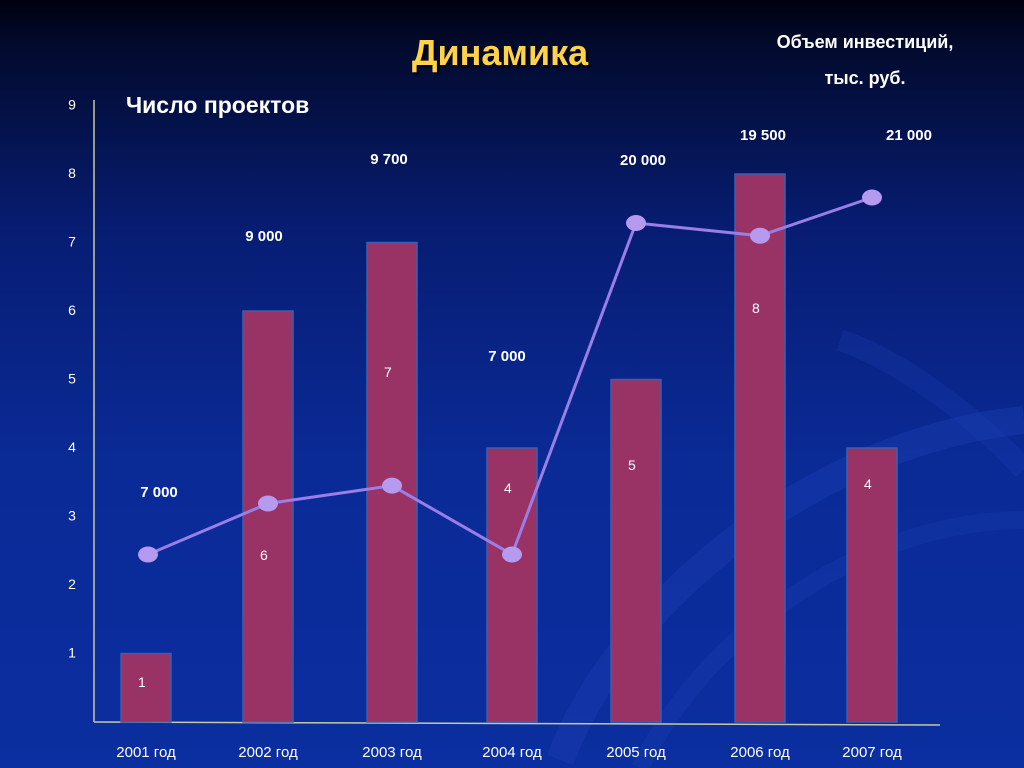  What do you see at coordinates (865, 42) in the screenshot?
I see `right-axis-title-line1: Объем инвестиций,` at bounding box center [865, 42].